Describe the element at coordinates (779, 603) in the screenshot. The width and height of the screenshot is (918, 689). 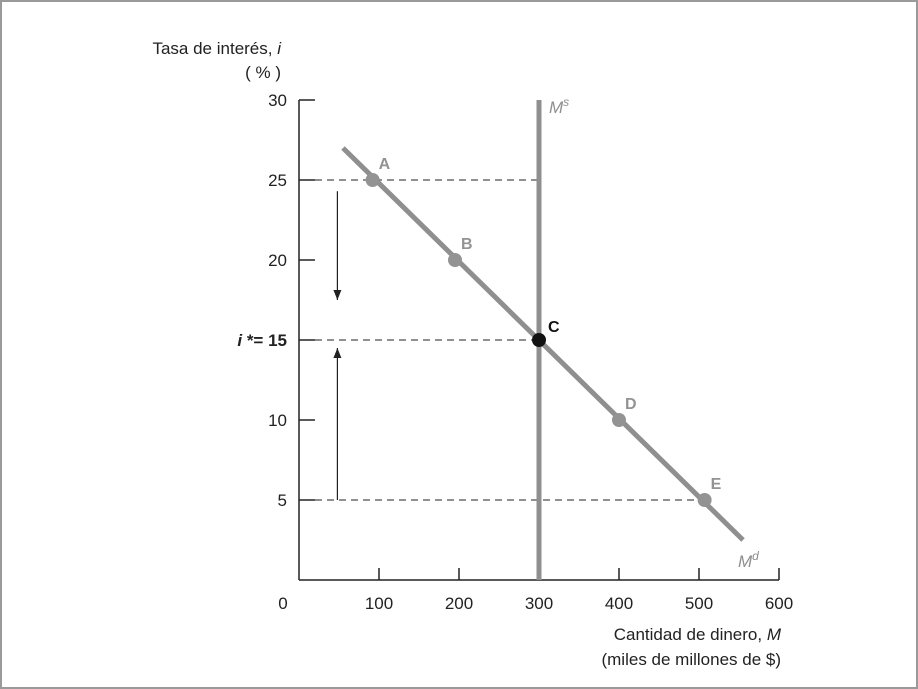
I see `x-tick-label: 600` at that location.